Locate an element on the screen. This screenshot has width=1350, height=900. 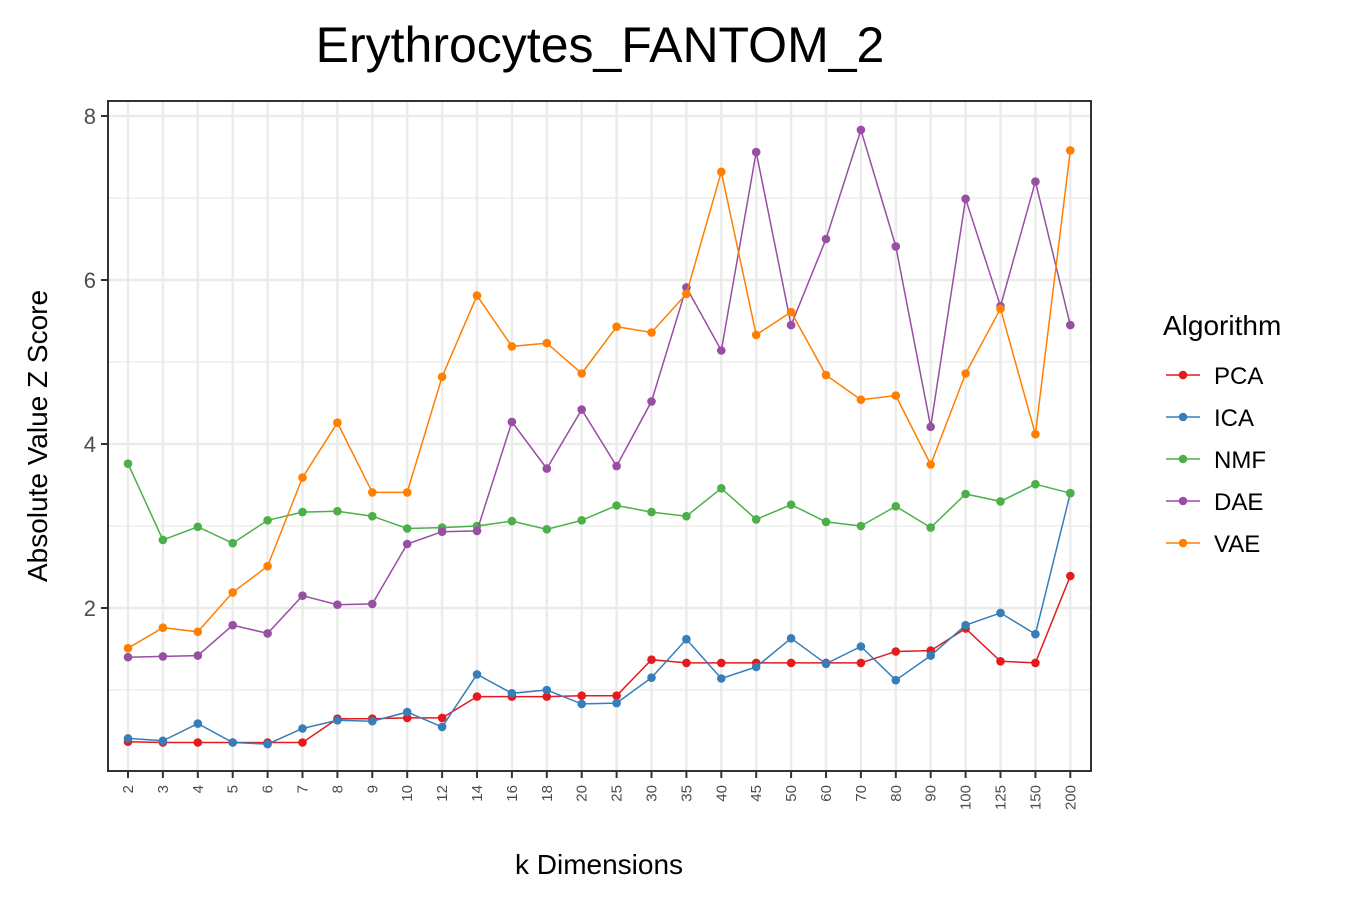
legend-item-vae: VAE is located at coordinates (1213, 544).